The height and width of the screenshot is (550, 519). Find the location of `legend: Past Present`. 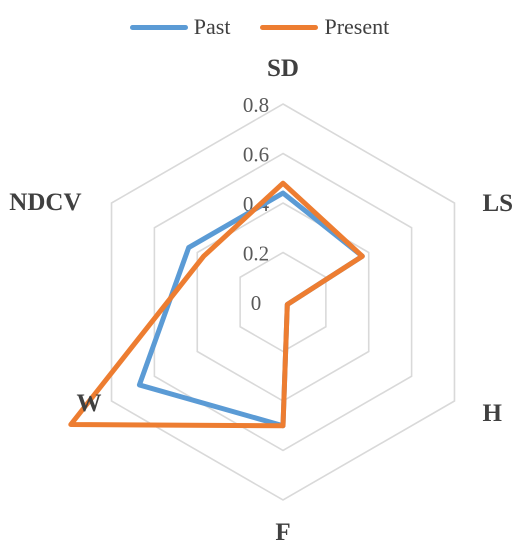

legend: Past Present is located at coordinates (259, 27).